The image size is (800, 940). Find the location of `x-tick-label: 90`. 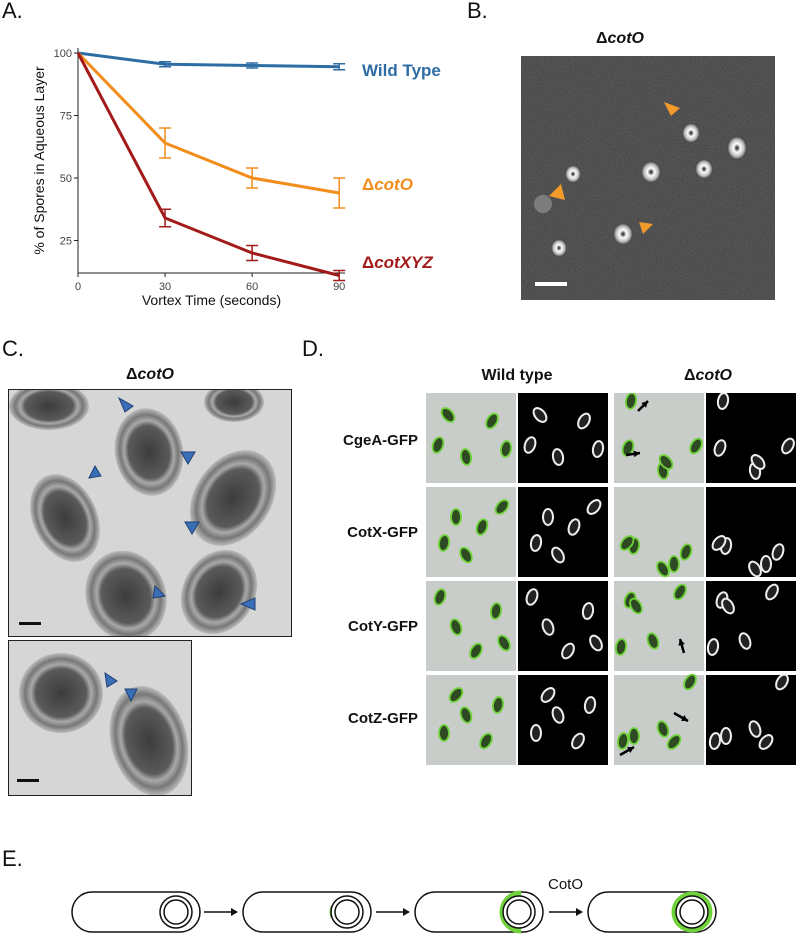

x-tick-label: 90 is located at coordinates (339, 287).